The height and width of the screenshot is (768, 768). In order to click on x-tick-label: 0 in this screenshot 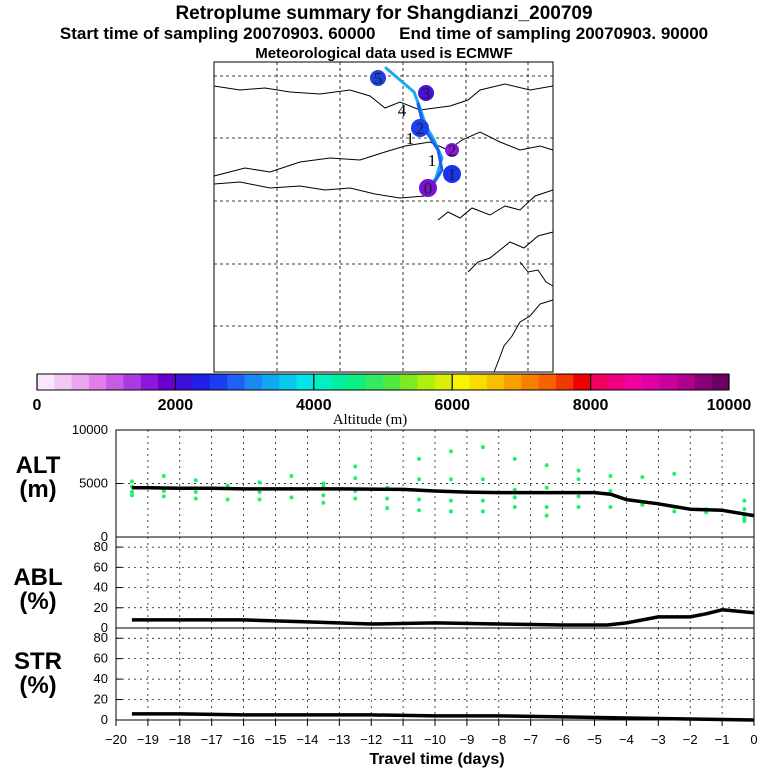, I will do `click(753, 739)`.